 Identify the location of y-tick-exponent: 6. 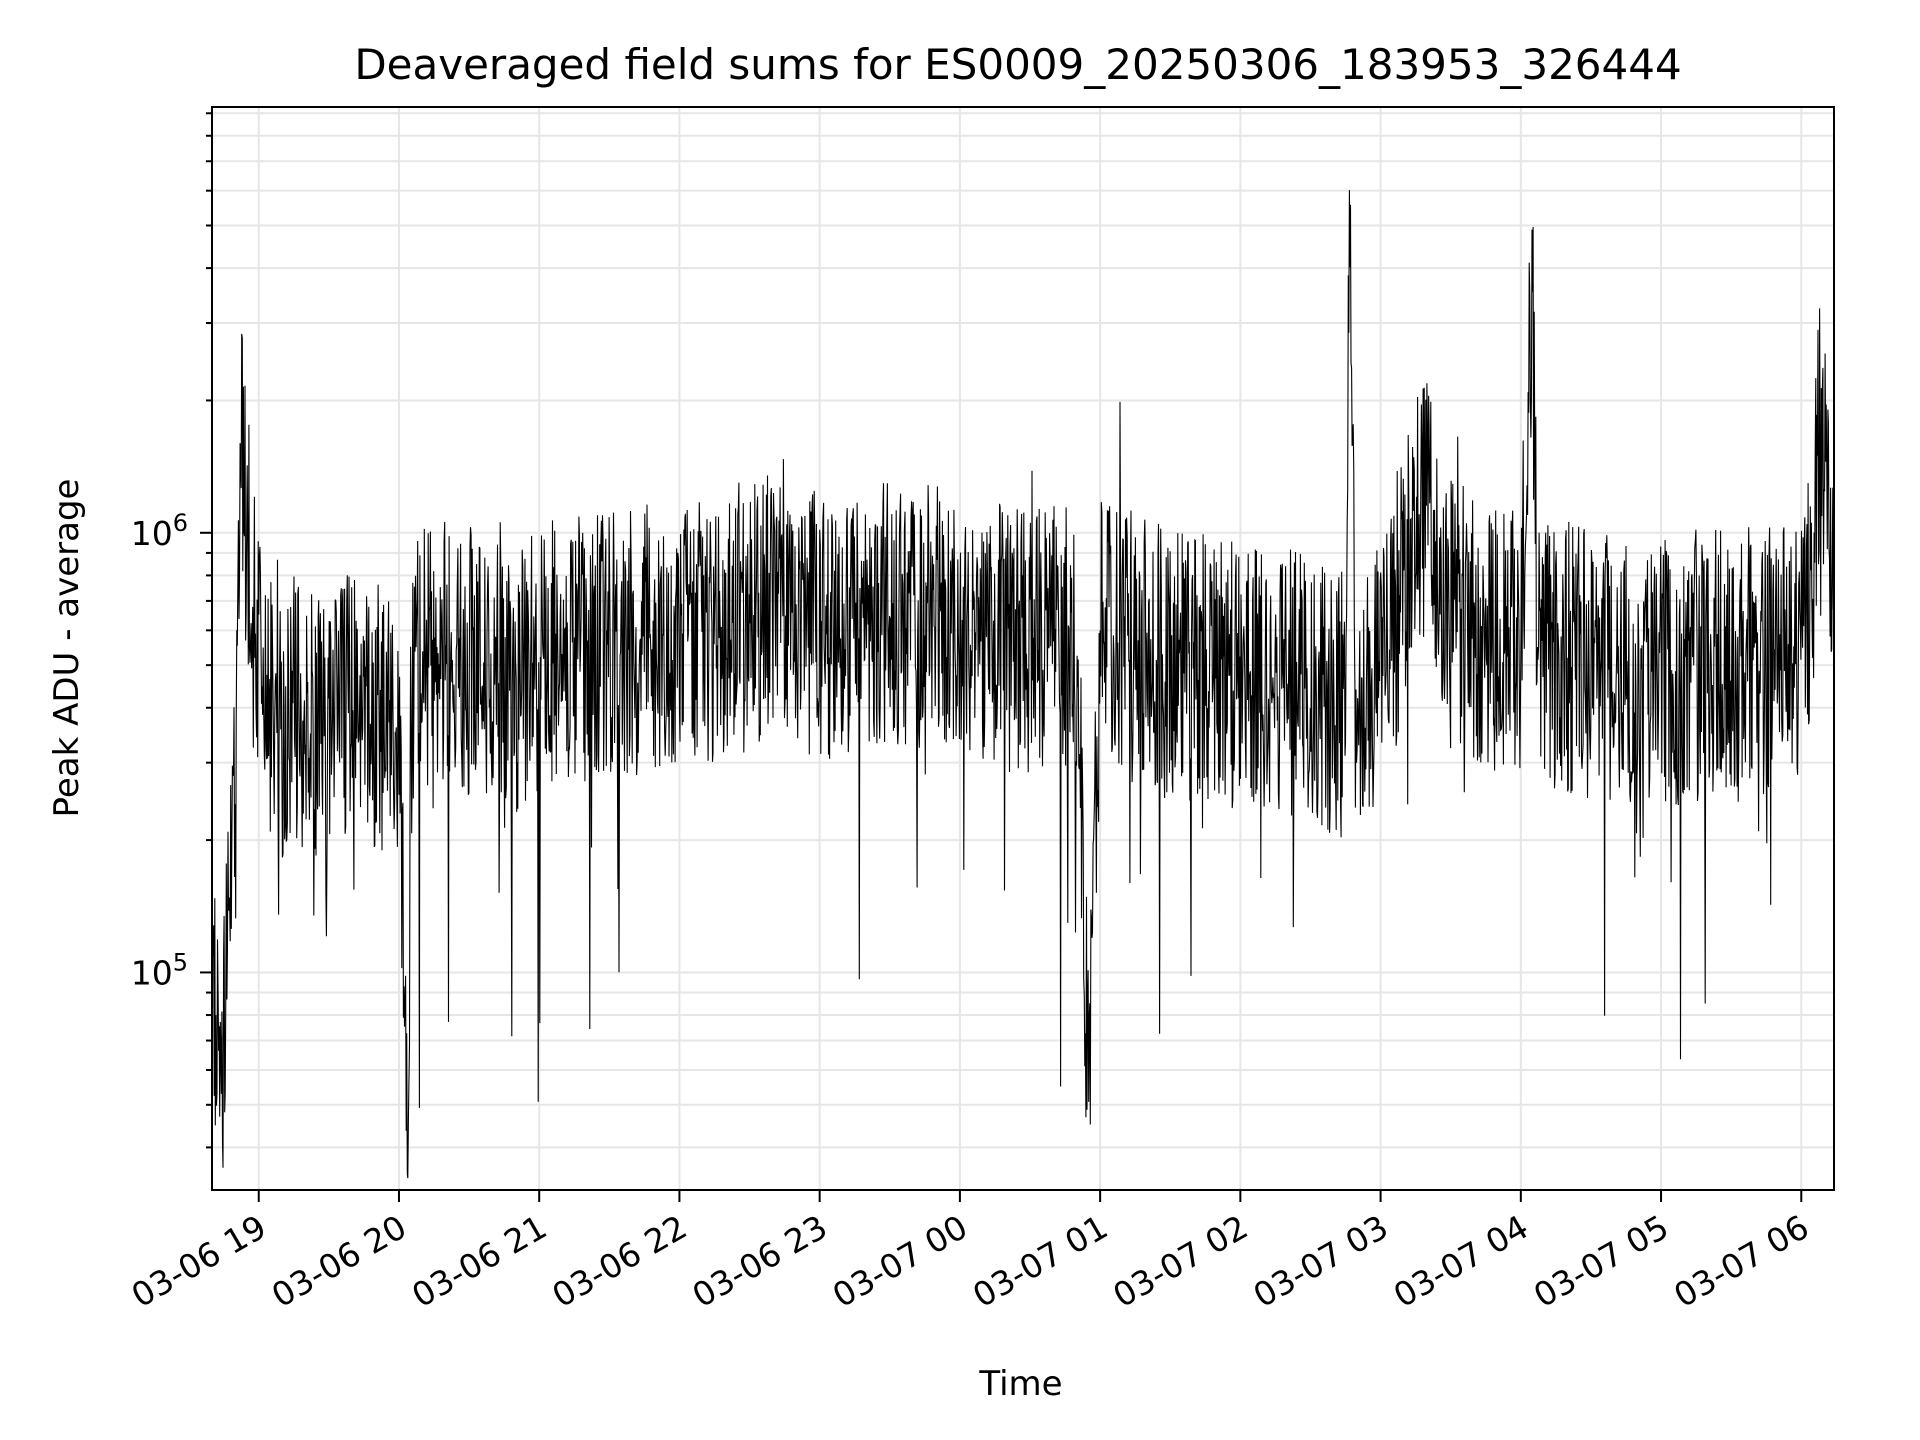
(180, 523).